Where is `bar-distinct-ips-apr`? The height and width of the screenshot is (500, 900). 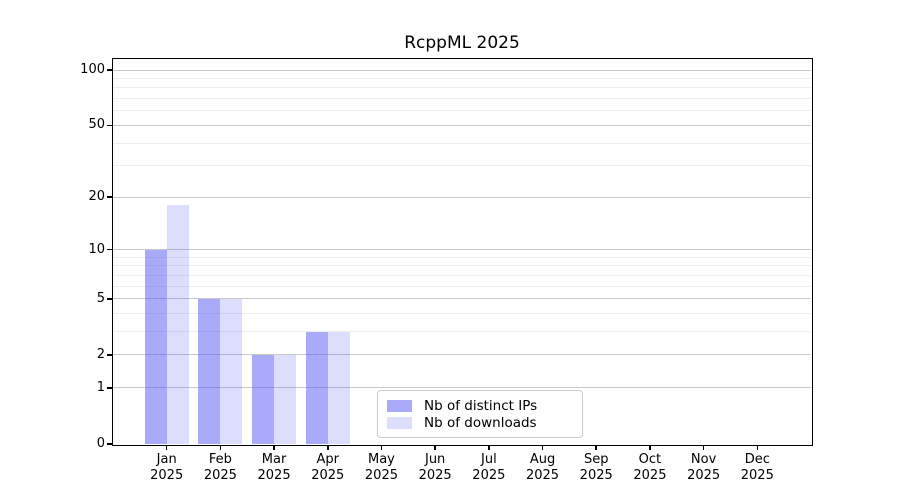 bar-distinct-ips-apr is located at coordinates (316, 387).